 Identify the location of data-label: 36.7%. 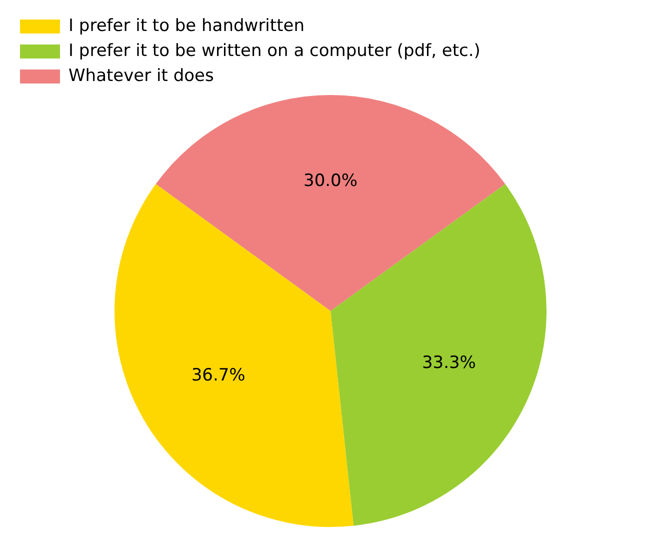
(218, 375).